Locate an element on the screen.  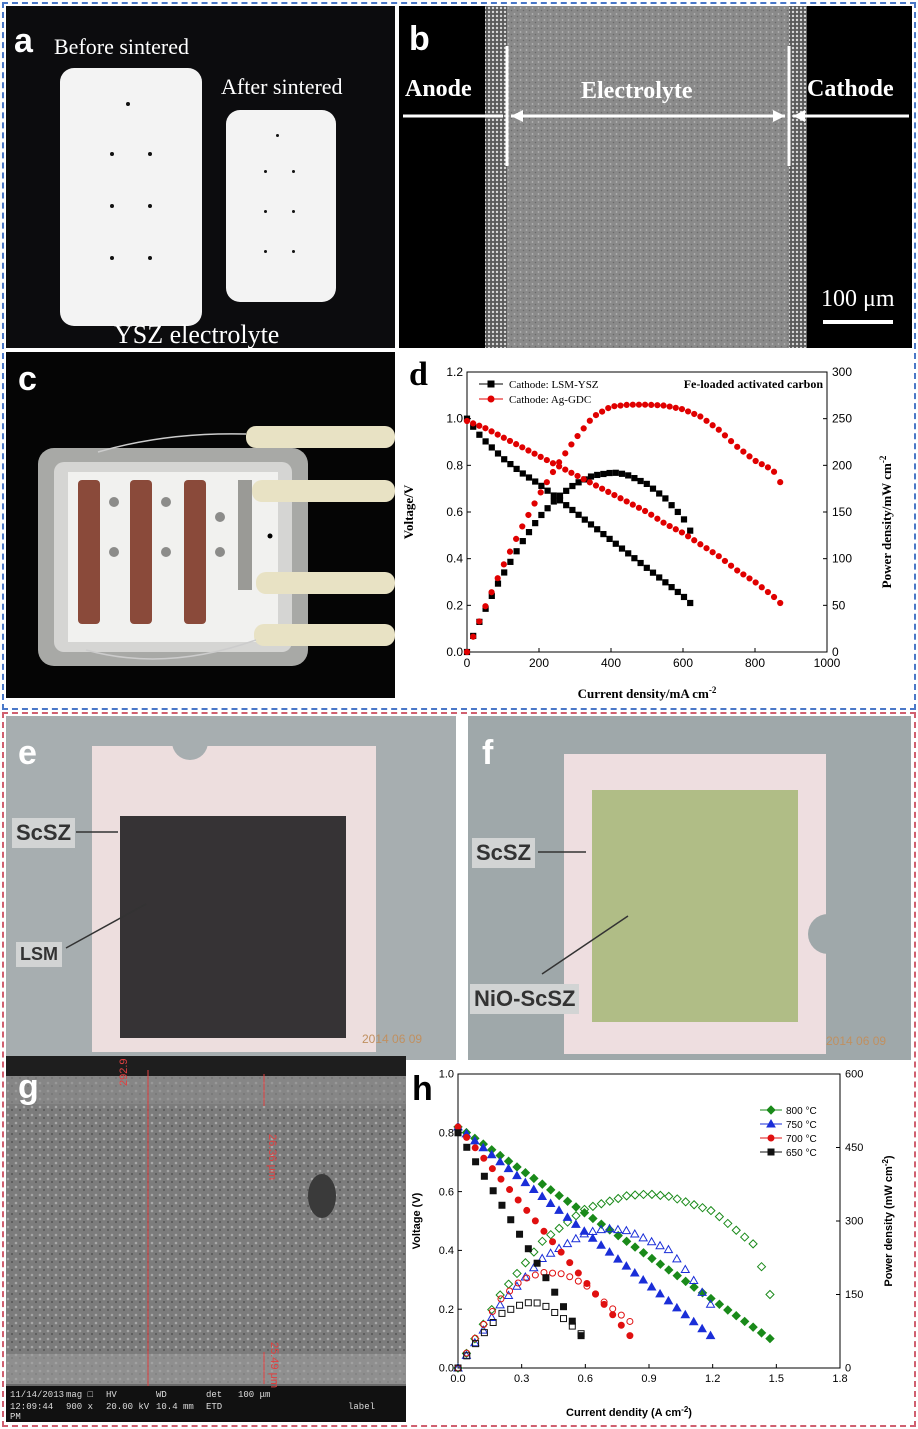
x-tick-label: 1000 is located at coordinates (827, 663).